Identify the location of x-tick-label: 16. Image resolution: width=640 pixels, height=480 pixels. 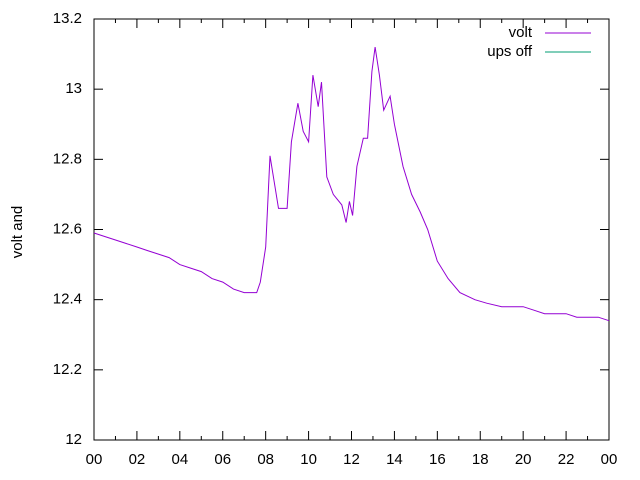
(437, 459).